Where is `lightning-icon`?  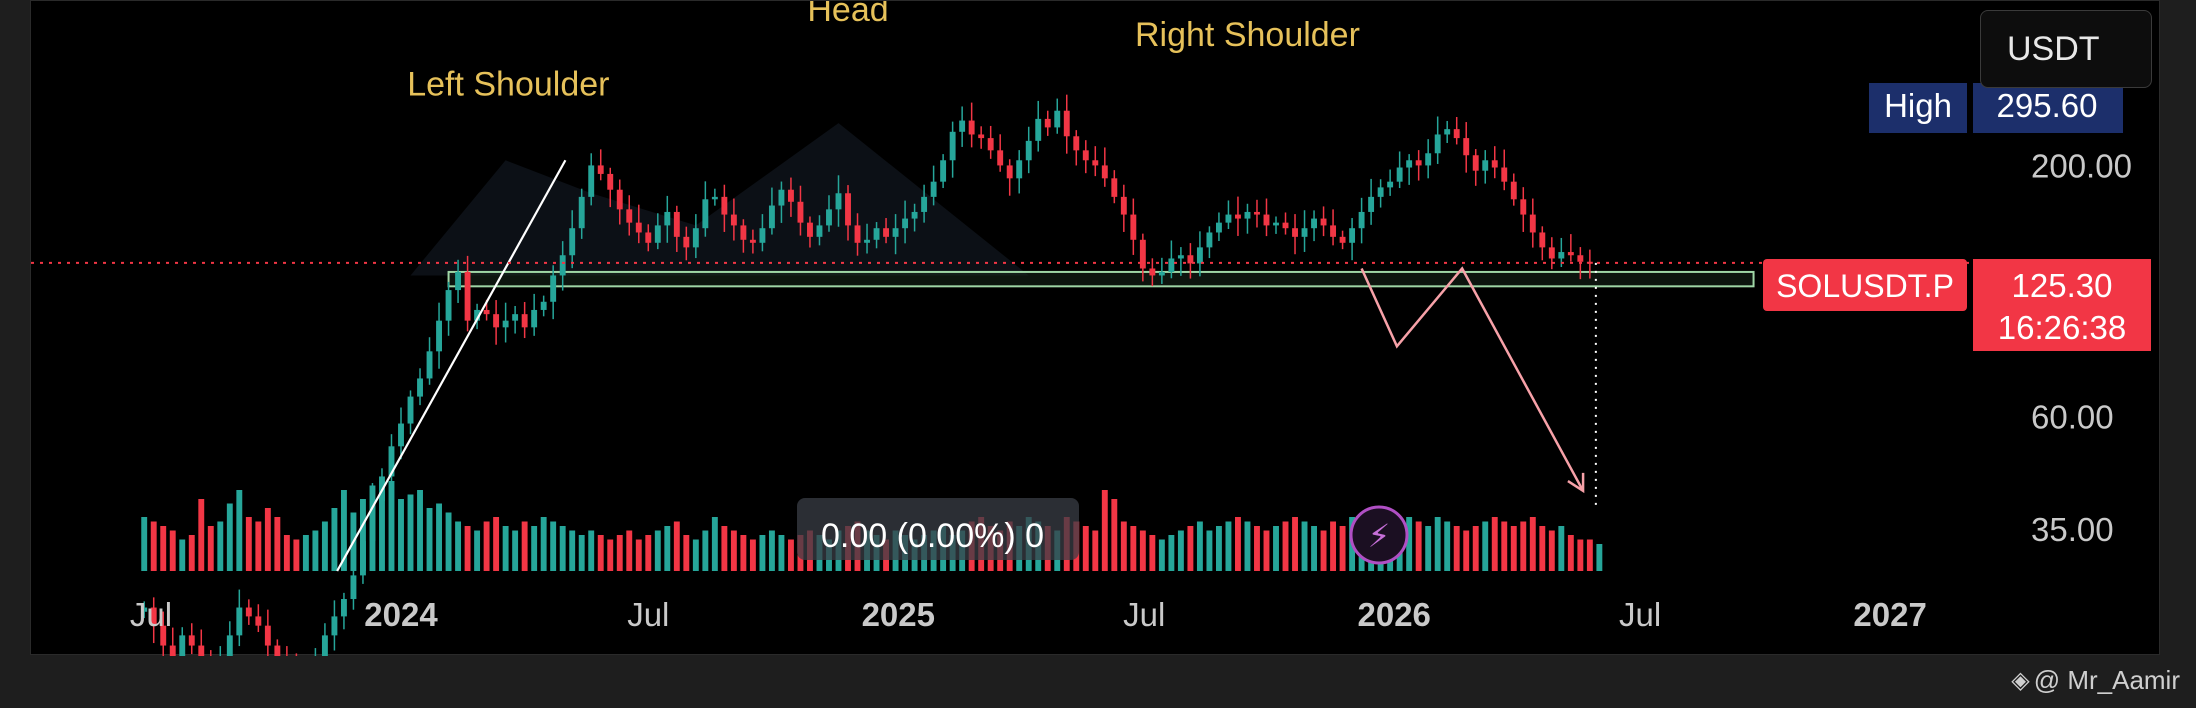
lightning-icon is located at coordinates (1379, 535).